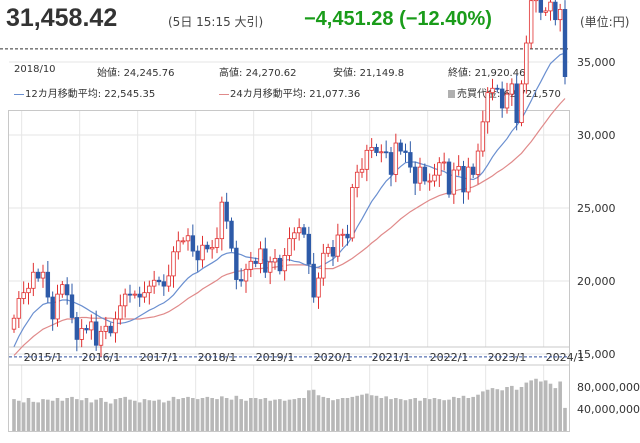 The width and height of the screenshot is (640, 443). What do you see at coordinates (479, 94) in the screenshot?
I see `volume-label: 売買代金:` at bounding box center [479, 94].